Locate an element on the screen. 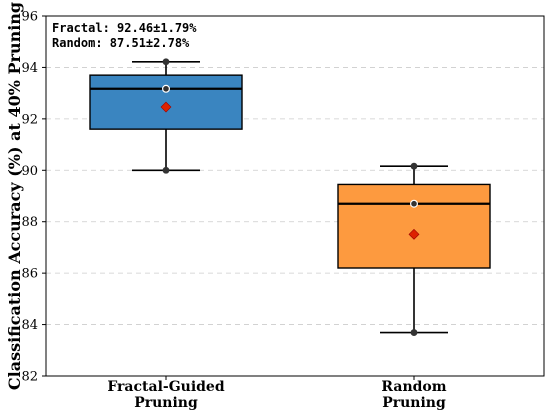  x-tick-label: Random is located at coordinates (413, 387).